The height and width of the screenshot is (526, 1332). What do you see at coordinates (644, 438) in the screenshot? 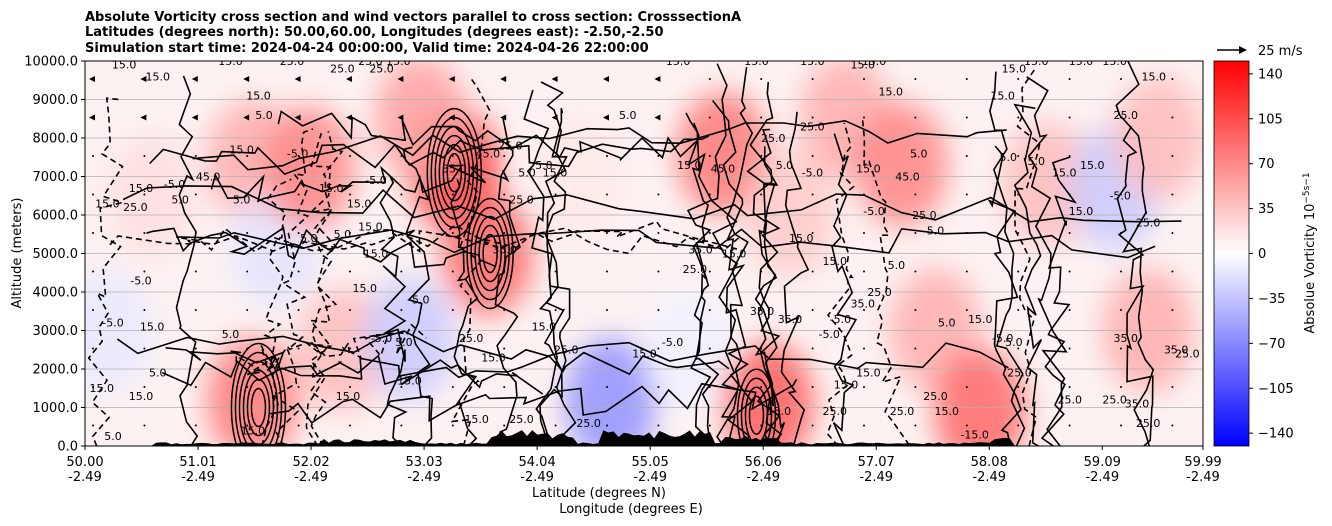
I see `orography` at bounding box center [644, 438].